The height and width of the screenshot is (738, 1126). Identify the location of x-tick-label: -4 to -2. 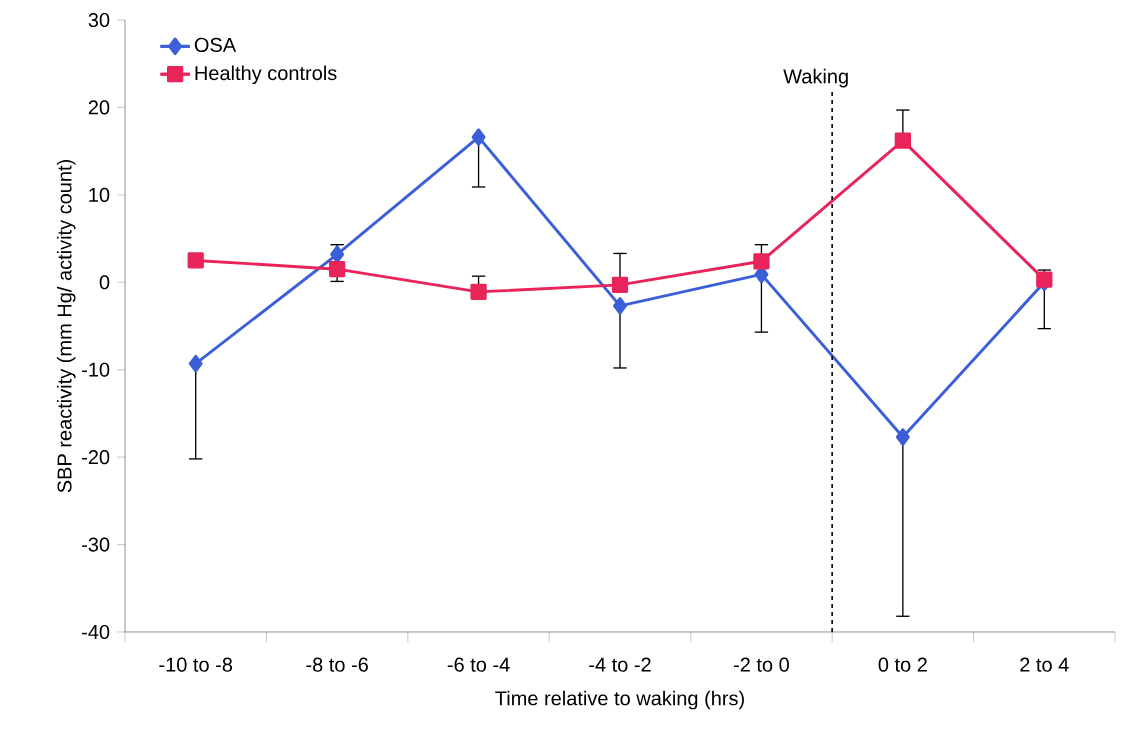
(620, 664).